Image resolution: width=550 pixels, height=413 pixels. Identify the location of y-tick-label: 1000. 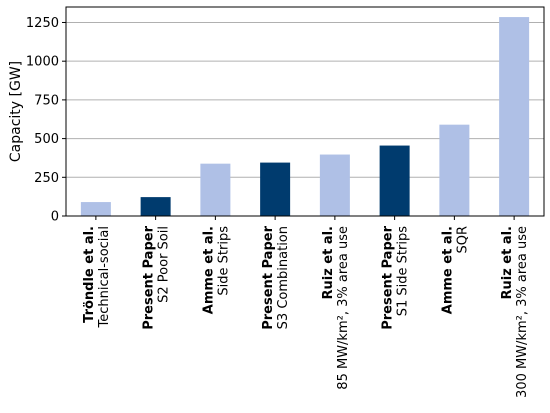
(42, 62).